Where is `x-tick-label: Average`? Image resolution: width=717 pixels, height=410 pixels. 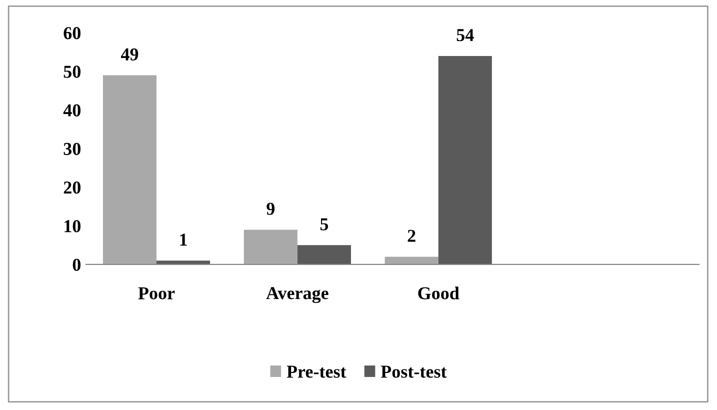 x-tick-label: Average is located at coordinates (297, 295).